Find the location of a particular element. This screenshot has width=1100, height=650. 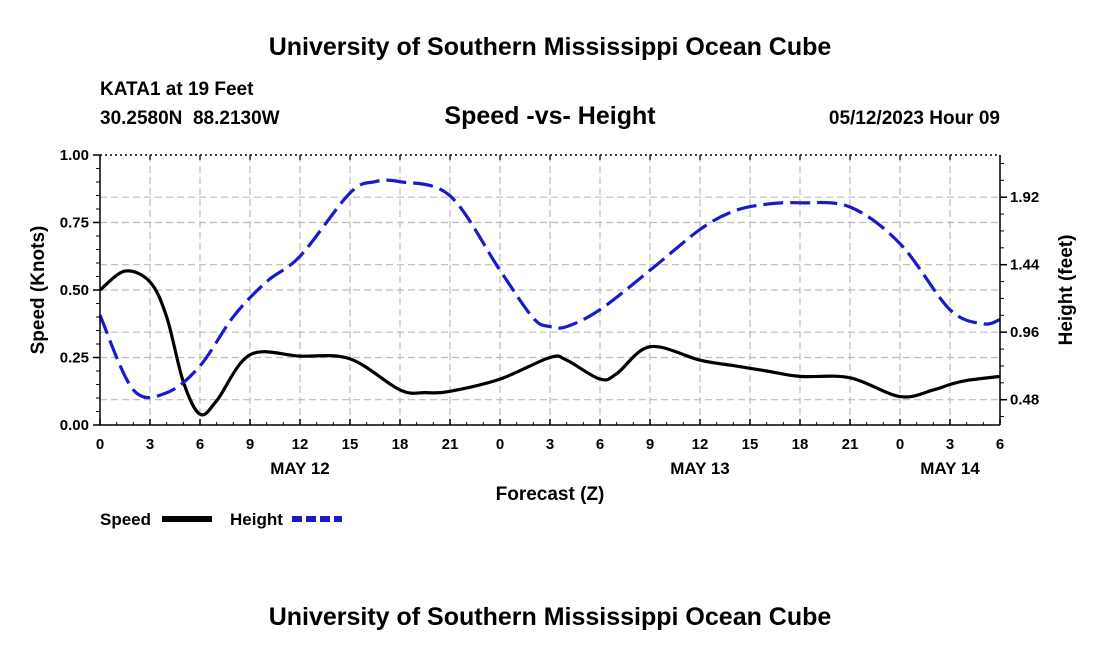

legend: Speed Height is located at coordinates (221, 519).